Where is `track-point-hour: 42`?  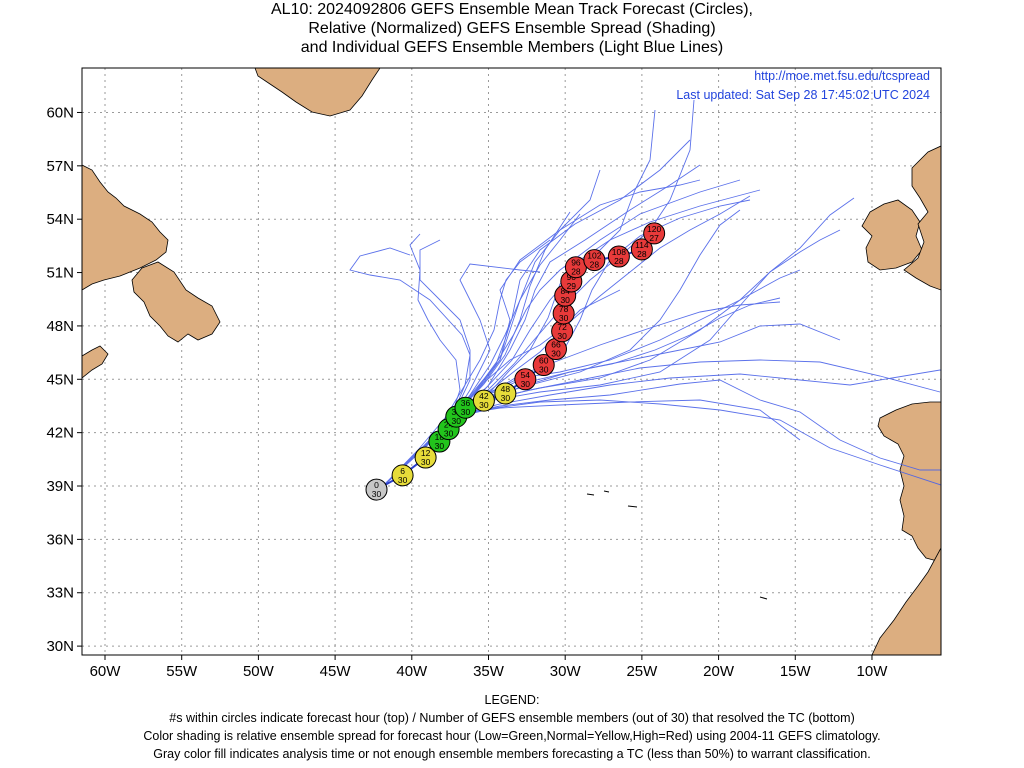
track-point-hour: 42 is located at coordinates (484, 396).